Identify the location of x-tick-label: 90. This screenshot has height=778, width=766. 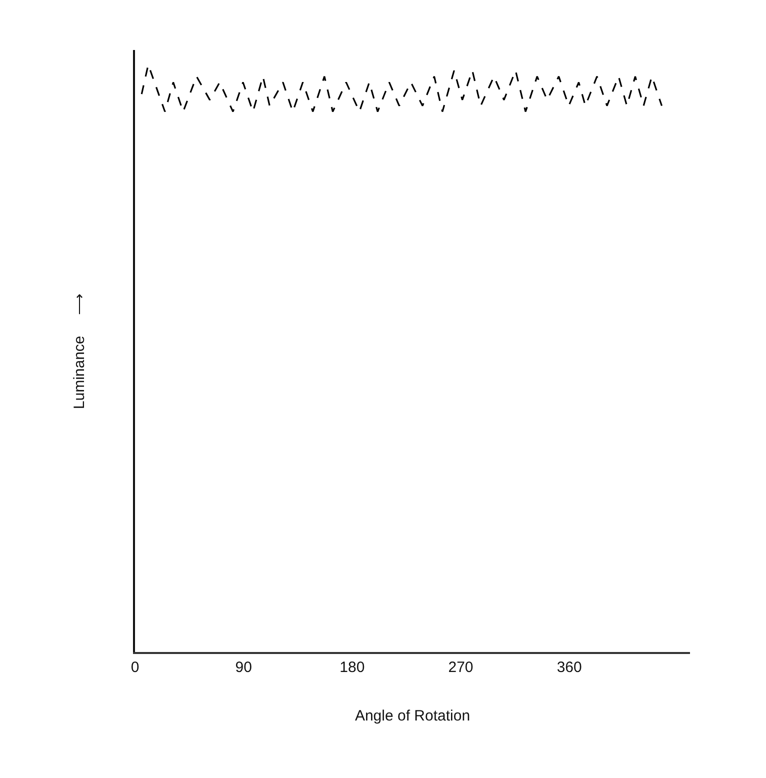
(243, 667).